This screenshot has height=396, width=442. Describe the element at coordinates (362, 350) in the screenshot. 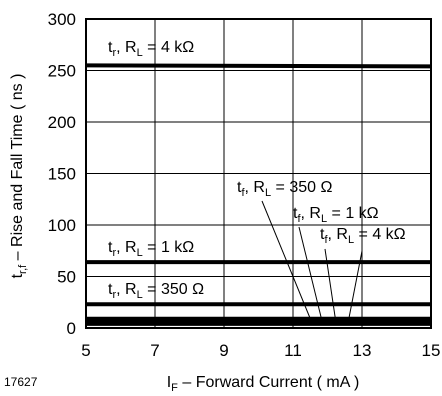

I see `x-tick-label: 13` at that location.